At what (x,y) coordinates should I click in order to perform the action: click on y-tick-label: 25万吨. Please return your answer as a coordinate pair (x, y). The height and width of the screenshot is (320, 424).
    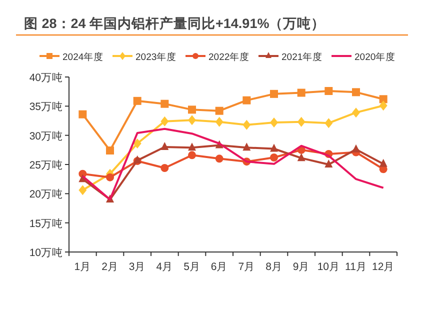
    Looking at the image, I should click on (46, 165).